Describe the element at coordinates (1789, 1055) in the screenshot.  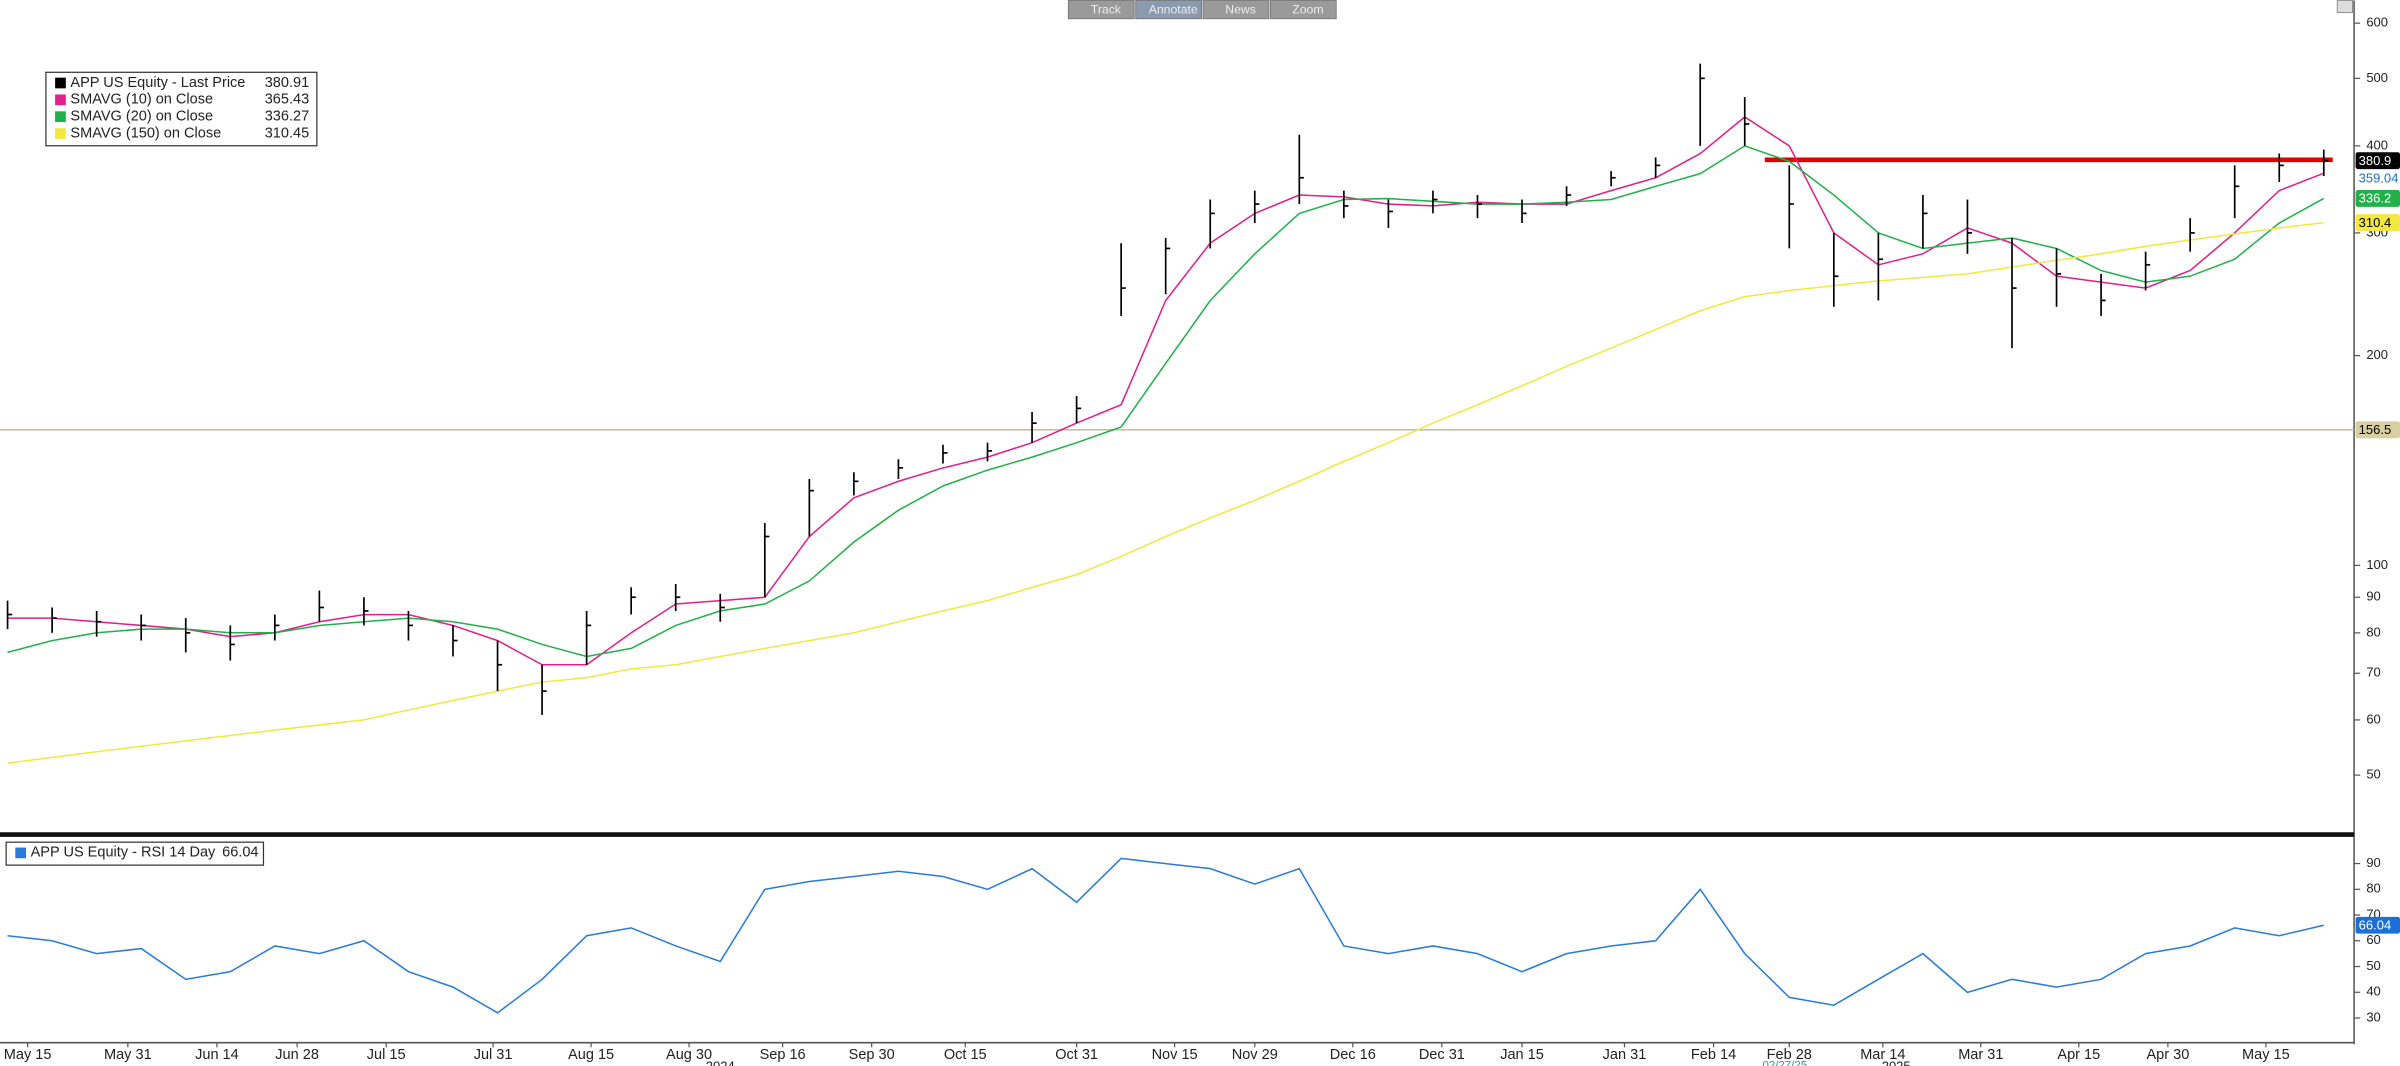
I see `x-tick-label: Feb 28` at that location.